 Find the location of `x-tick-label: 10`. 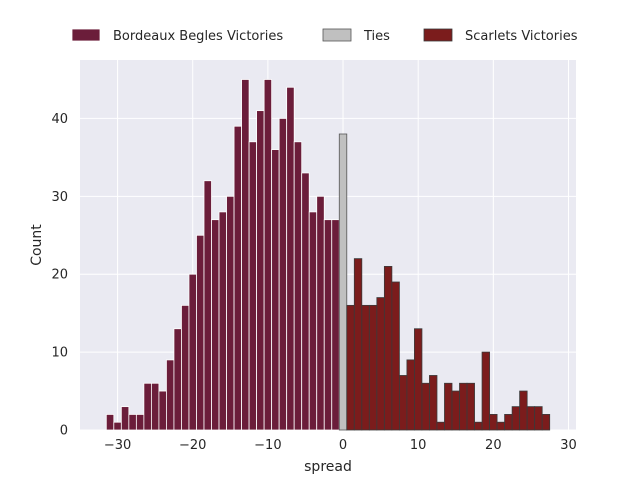

x-tick-label: 10 is located at coordinates (418, 445).